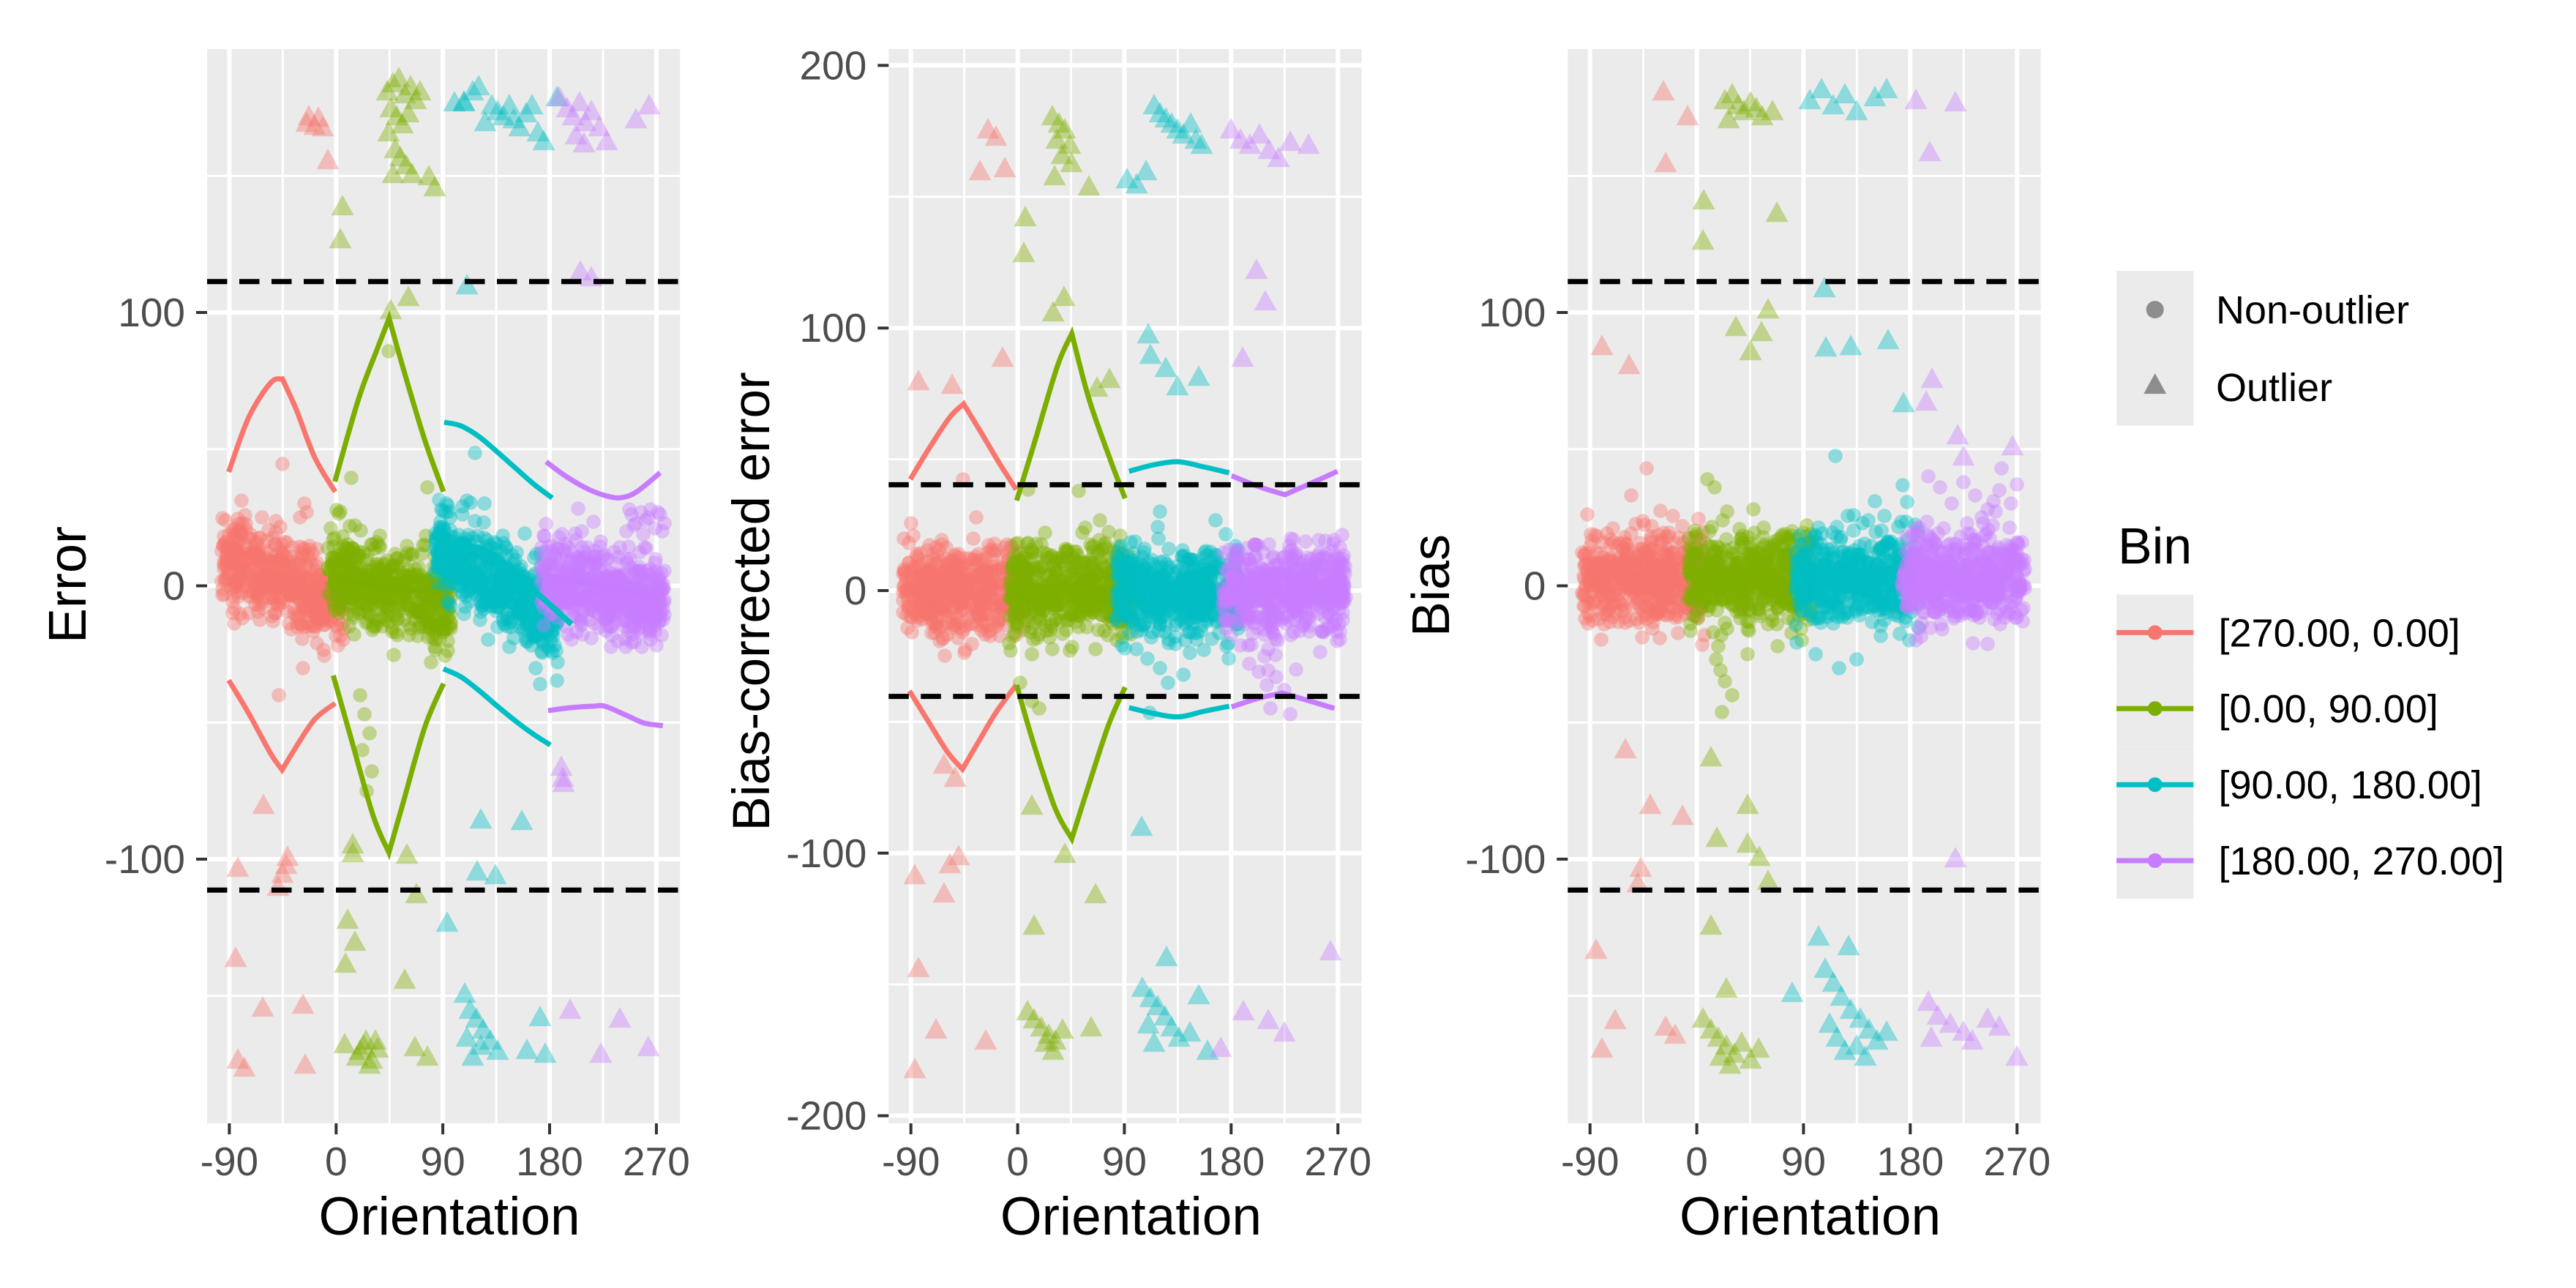  I want to click on svg-text: Bias, so click(1431, 585).